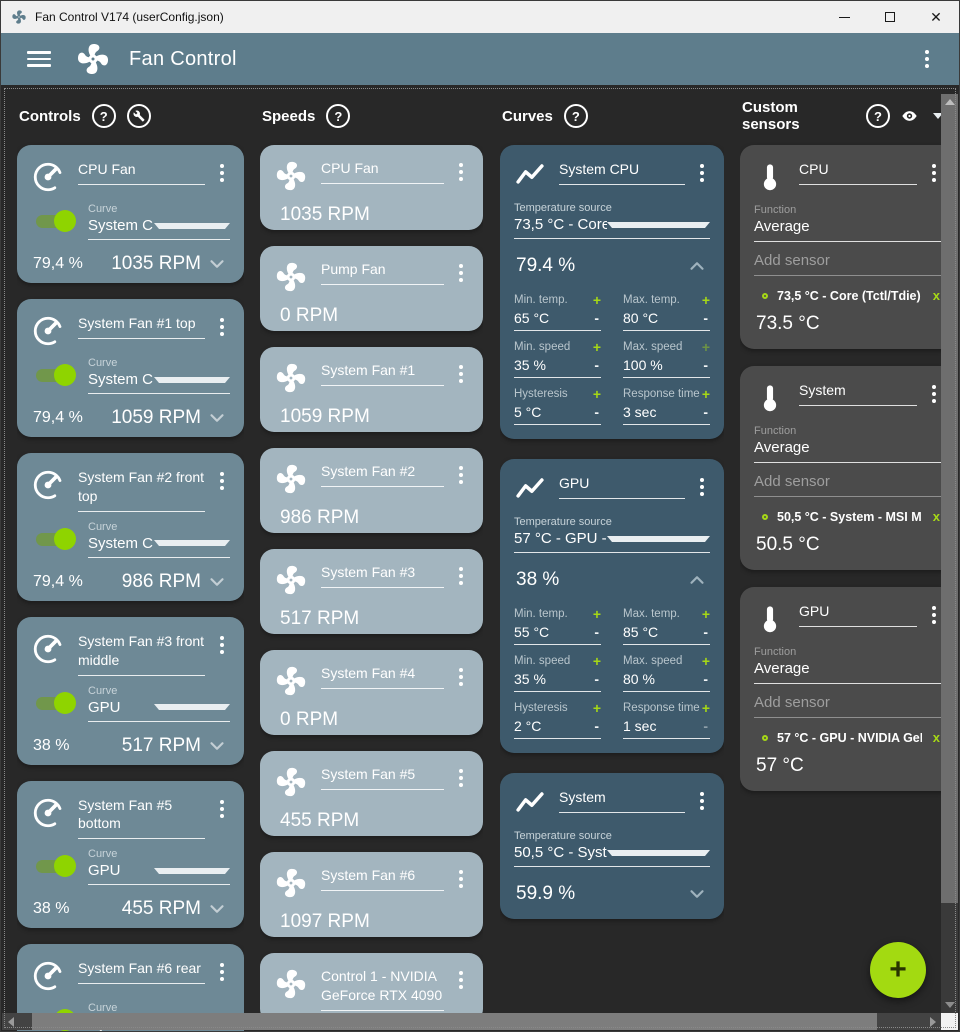 Image resolution: width=960 pixels, height=1032 pixels. What do you see at coordinates (141, 818) in the screenshot?
I see `control-name-field: System Fan #5 bottom` at bounding box center [141, 818].